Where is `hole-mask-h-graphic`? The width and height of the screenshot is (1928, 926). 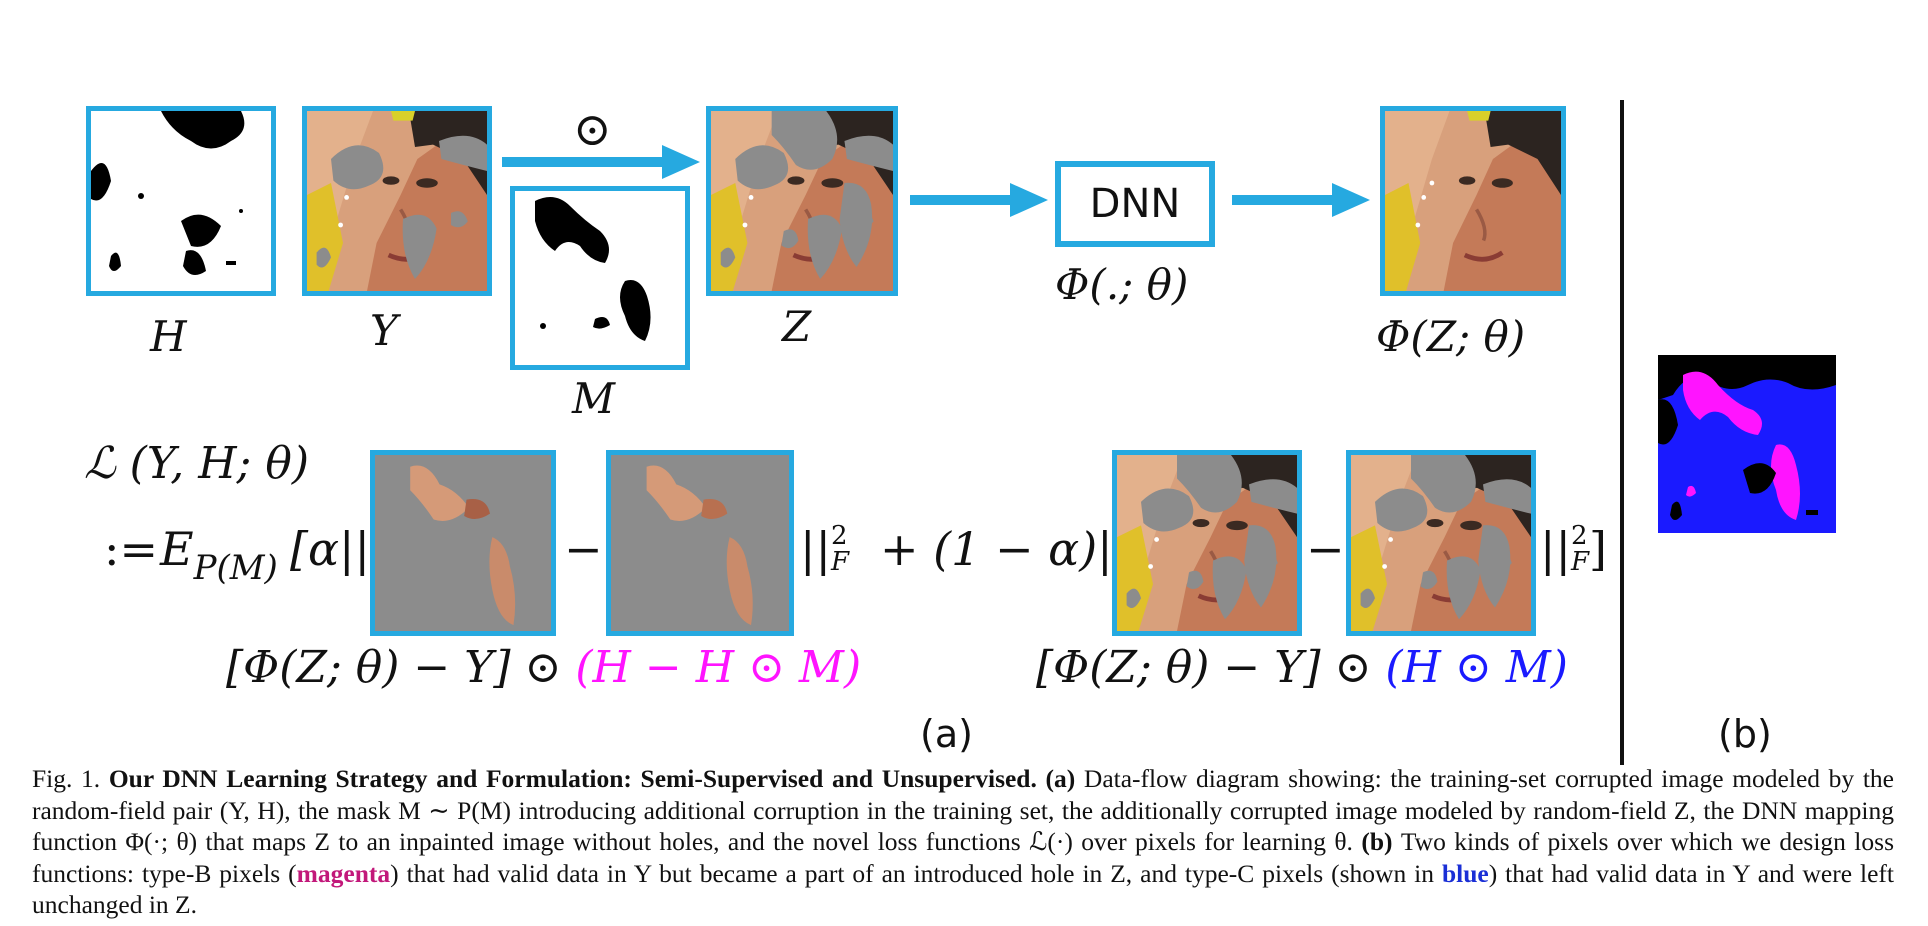 hole-mask-h-graphic is located at coordinates (181, 201).